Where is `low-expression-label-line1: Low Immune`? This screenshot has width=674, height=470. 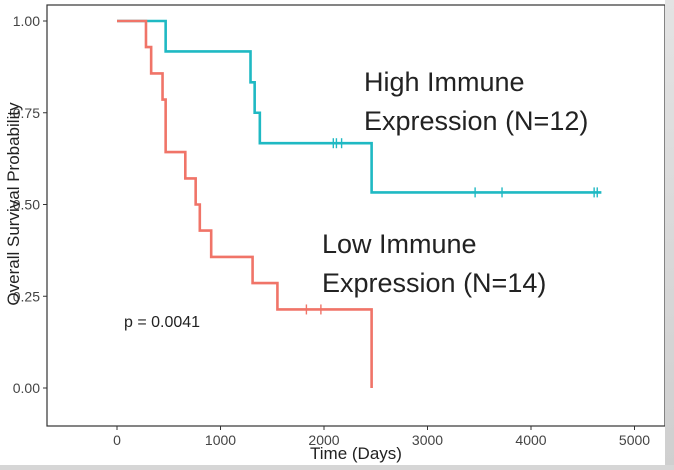
low-expression-label-line1: Low Immune is located at coordinates (399, 244).